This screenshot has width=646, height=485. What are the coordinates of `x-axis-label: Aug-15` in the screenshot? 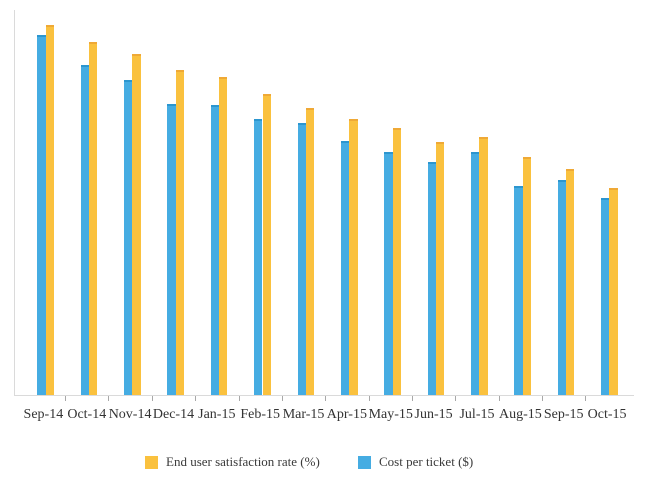 It's located at (520, 414).